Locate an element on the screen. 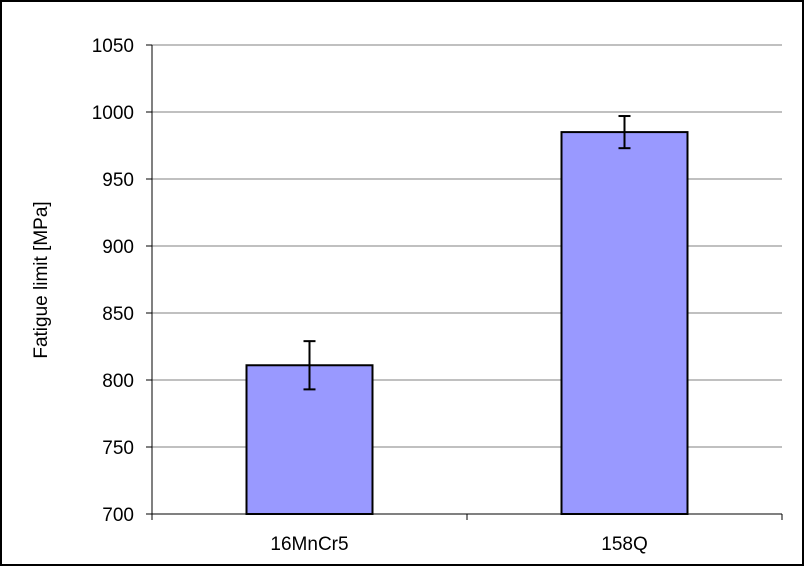  y-tick-label: 850 is located at coordinates (118, 314).